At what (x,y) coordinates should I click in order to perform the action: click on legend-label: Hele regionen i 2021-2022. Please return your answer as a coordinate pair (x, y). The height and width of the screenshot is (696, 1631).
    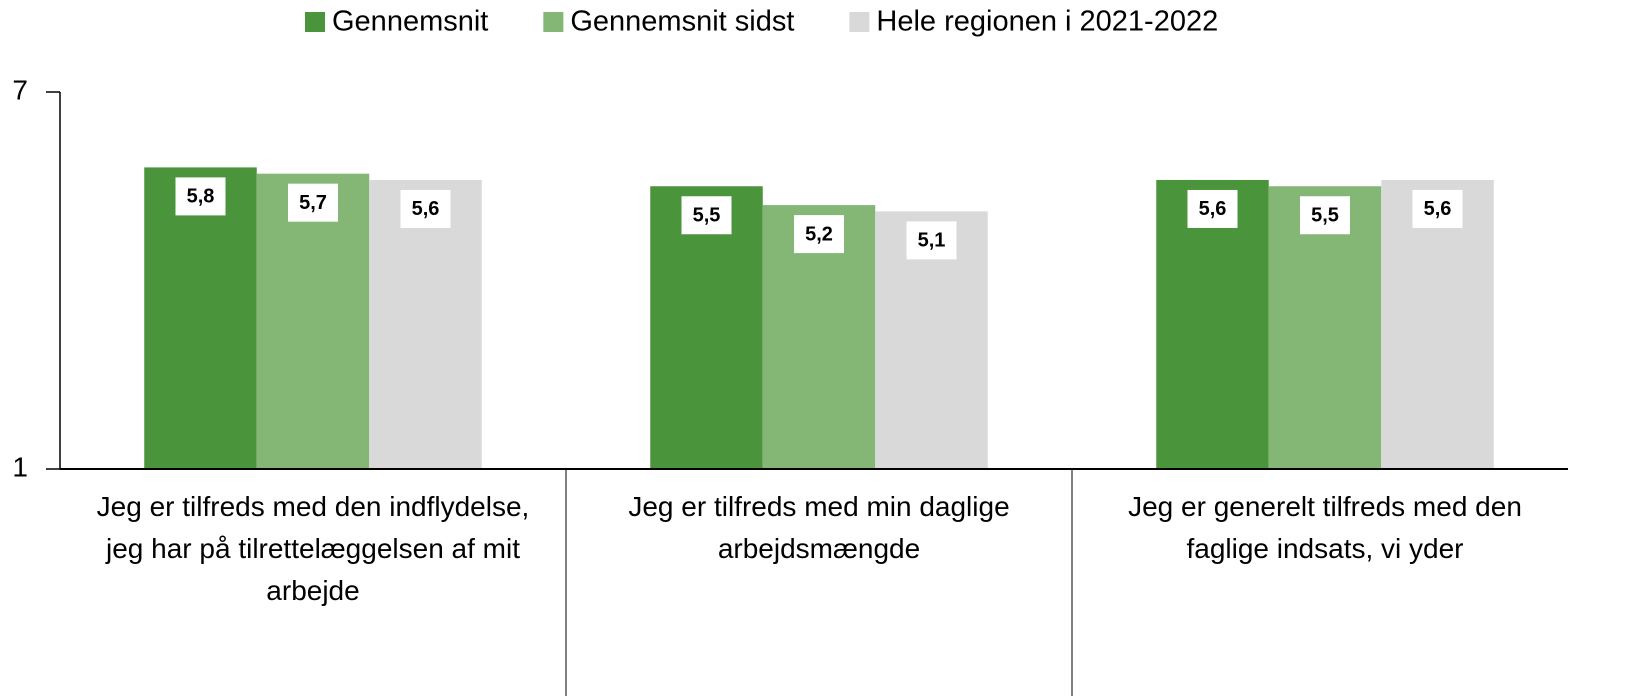
    Looking at the image, I should click on (1047, 22).